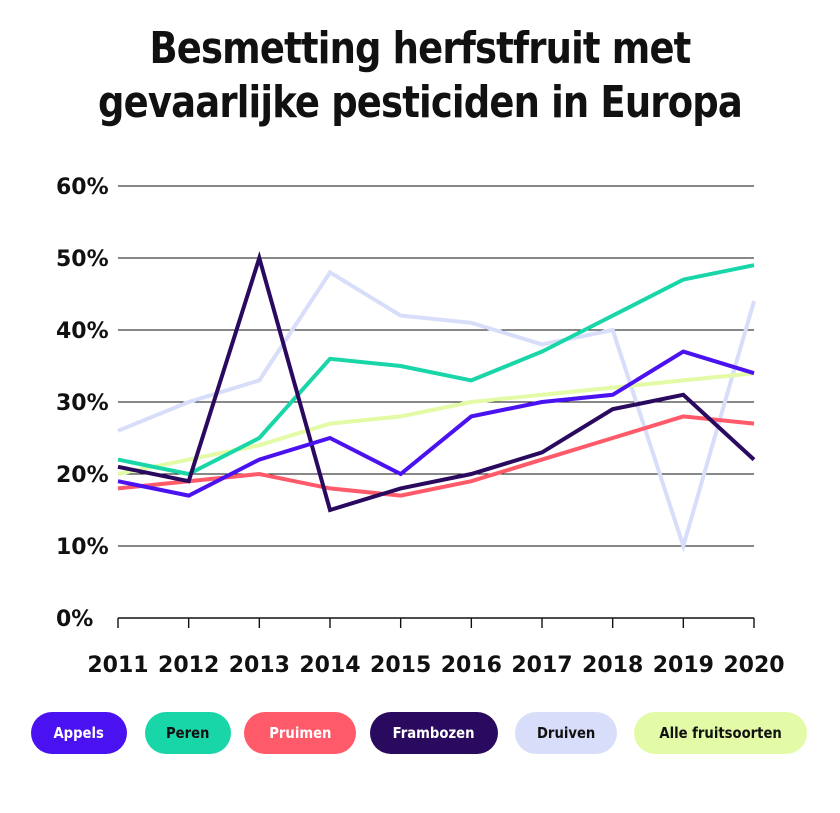  I want to click on y-tick-label: 50%, so click(82, 259).